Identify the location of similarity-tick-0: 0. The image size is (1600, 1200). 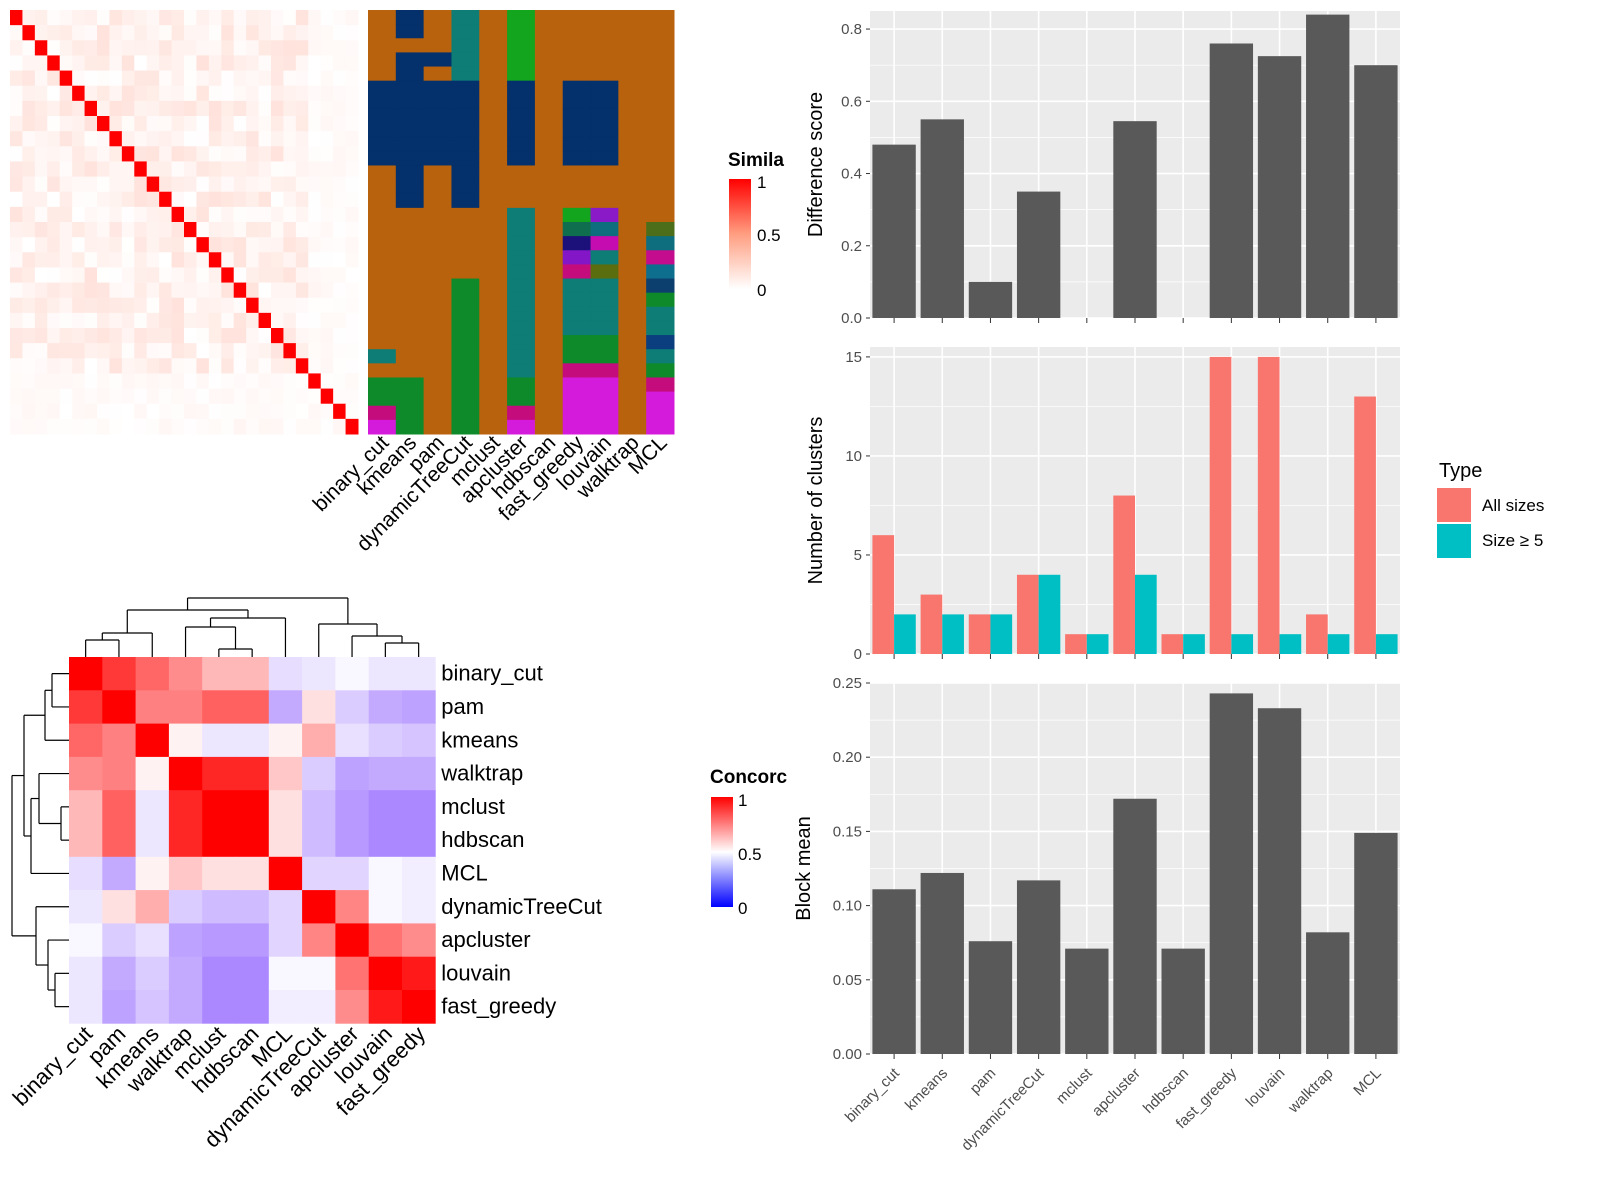
(761, 290).